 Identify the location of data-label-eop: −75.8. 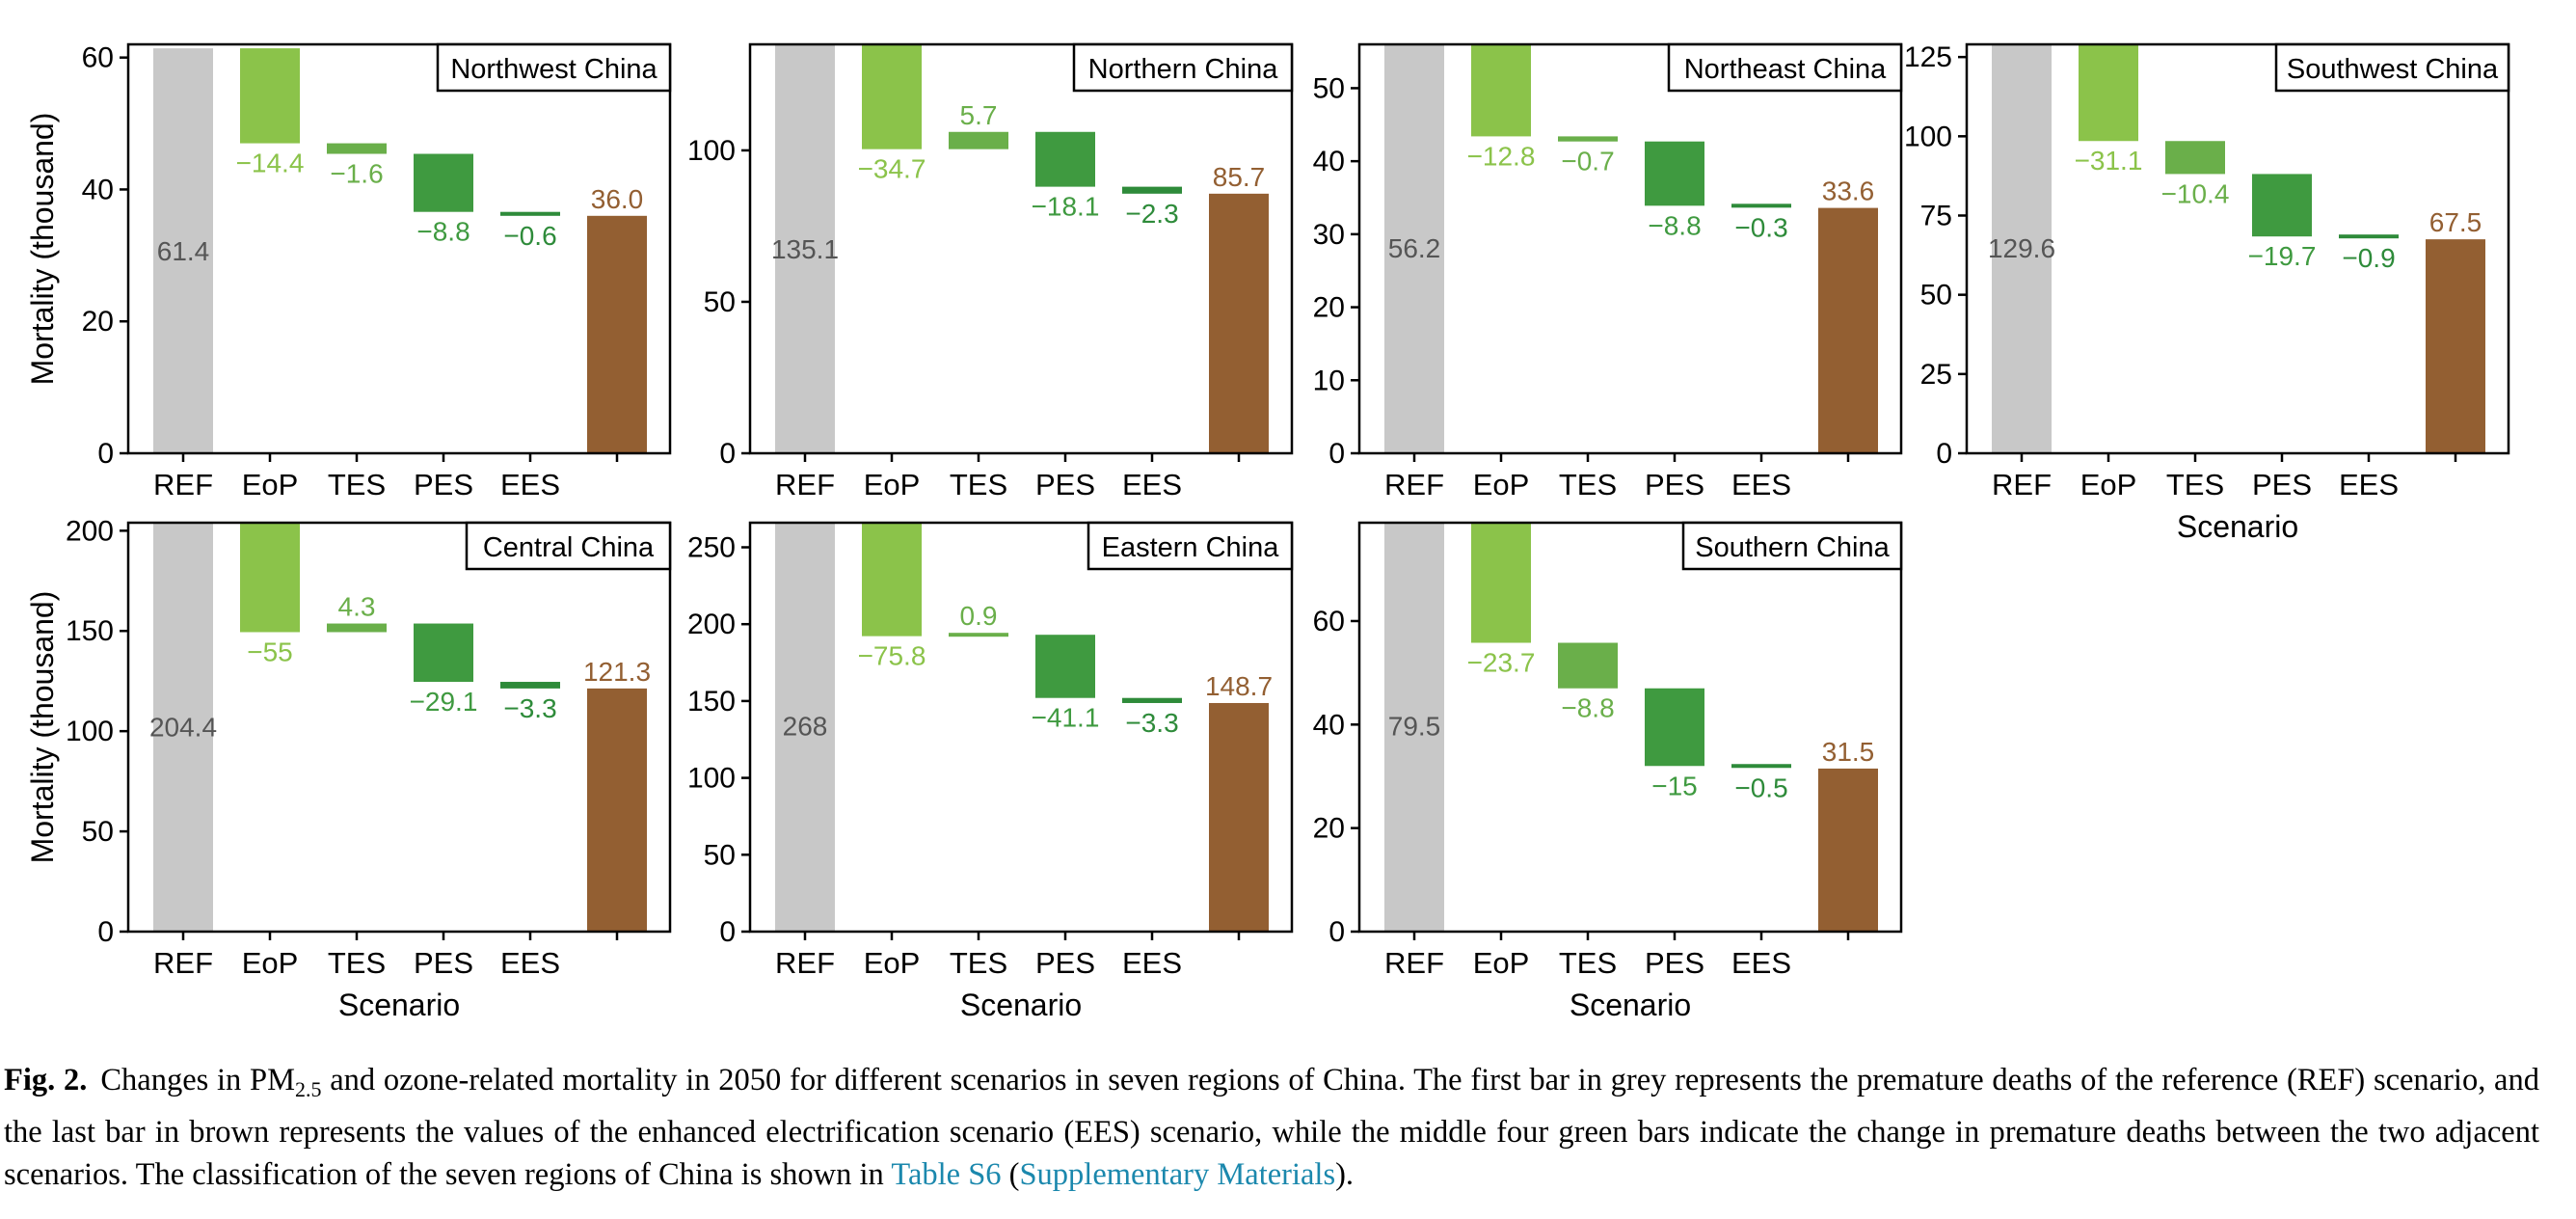
(892, 656).